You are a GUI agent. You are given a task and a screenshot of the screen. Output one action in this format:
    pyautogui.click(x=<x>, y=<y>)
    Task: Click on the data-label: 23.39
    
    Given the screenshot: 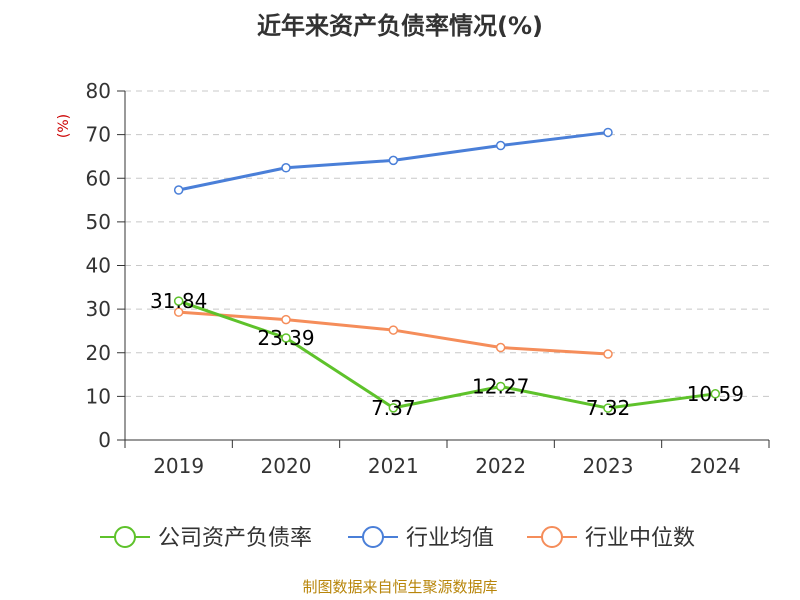 What is the action you would take?
    pyautogui.click(x=285, y=338)
    